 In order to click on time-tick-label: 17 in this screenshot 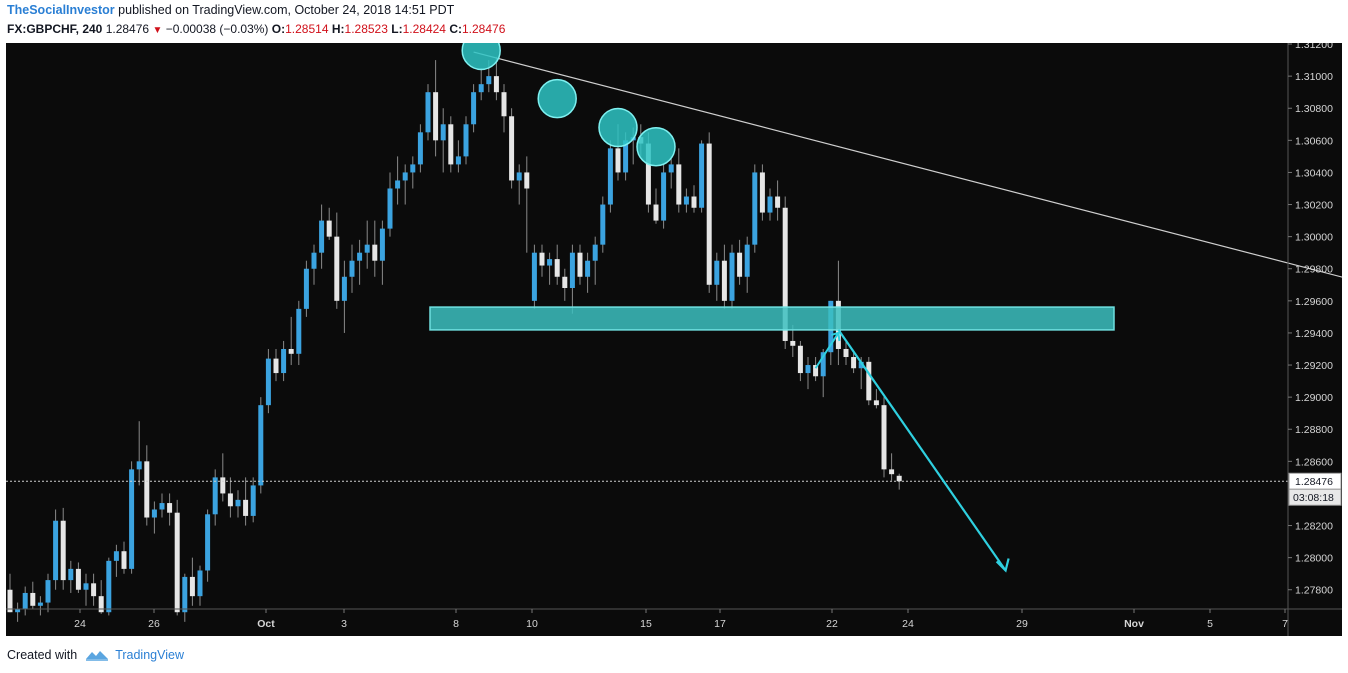, I will do `click(720, 624)`.